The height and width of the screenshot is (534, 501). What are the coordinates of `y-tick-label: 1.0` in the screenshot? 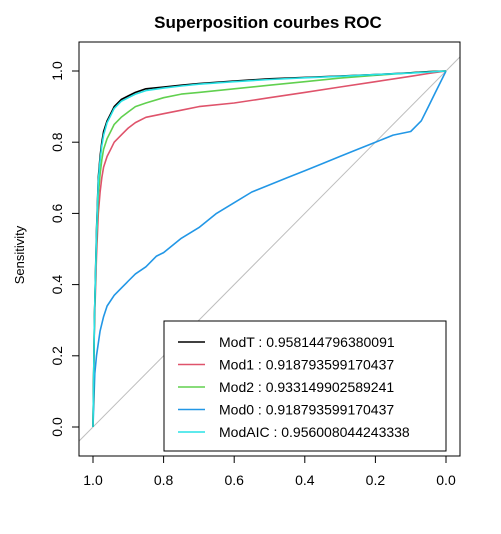 It's located at (57, 71).